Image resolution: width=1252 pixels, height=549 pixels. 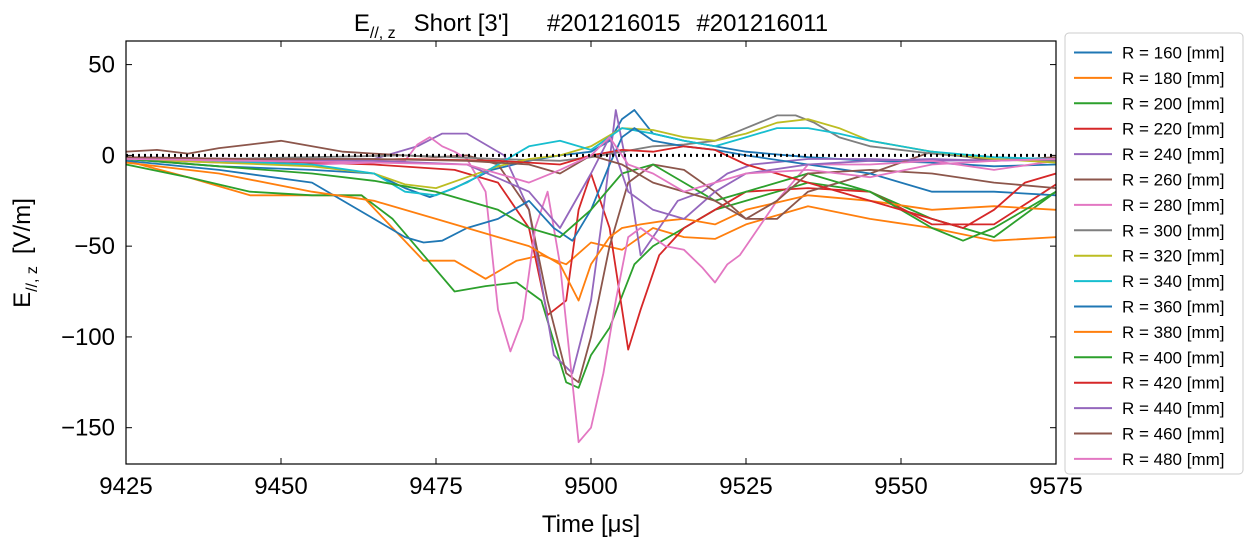 What do you see at coordinates (383, 33) in the screenshot?
I see `title-symbol-subscript: //, z` at bounding box center [383, 33].